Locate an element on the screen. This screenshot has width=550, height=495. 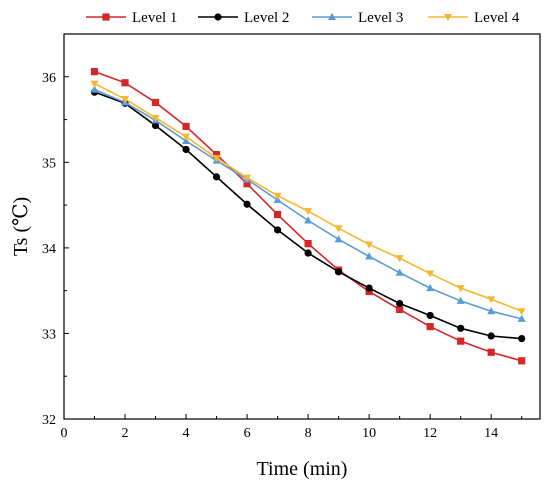
y-tick-label: 34 is located at coordinates (49, 249).